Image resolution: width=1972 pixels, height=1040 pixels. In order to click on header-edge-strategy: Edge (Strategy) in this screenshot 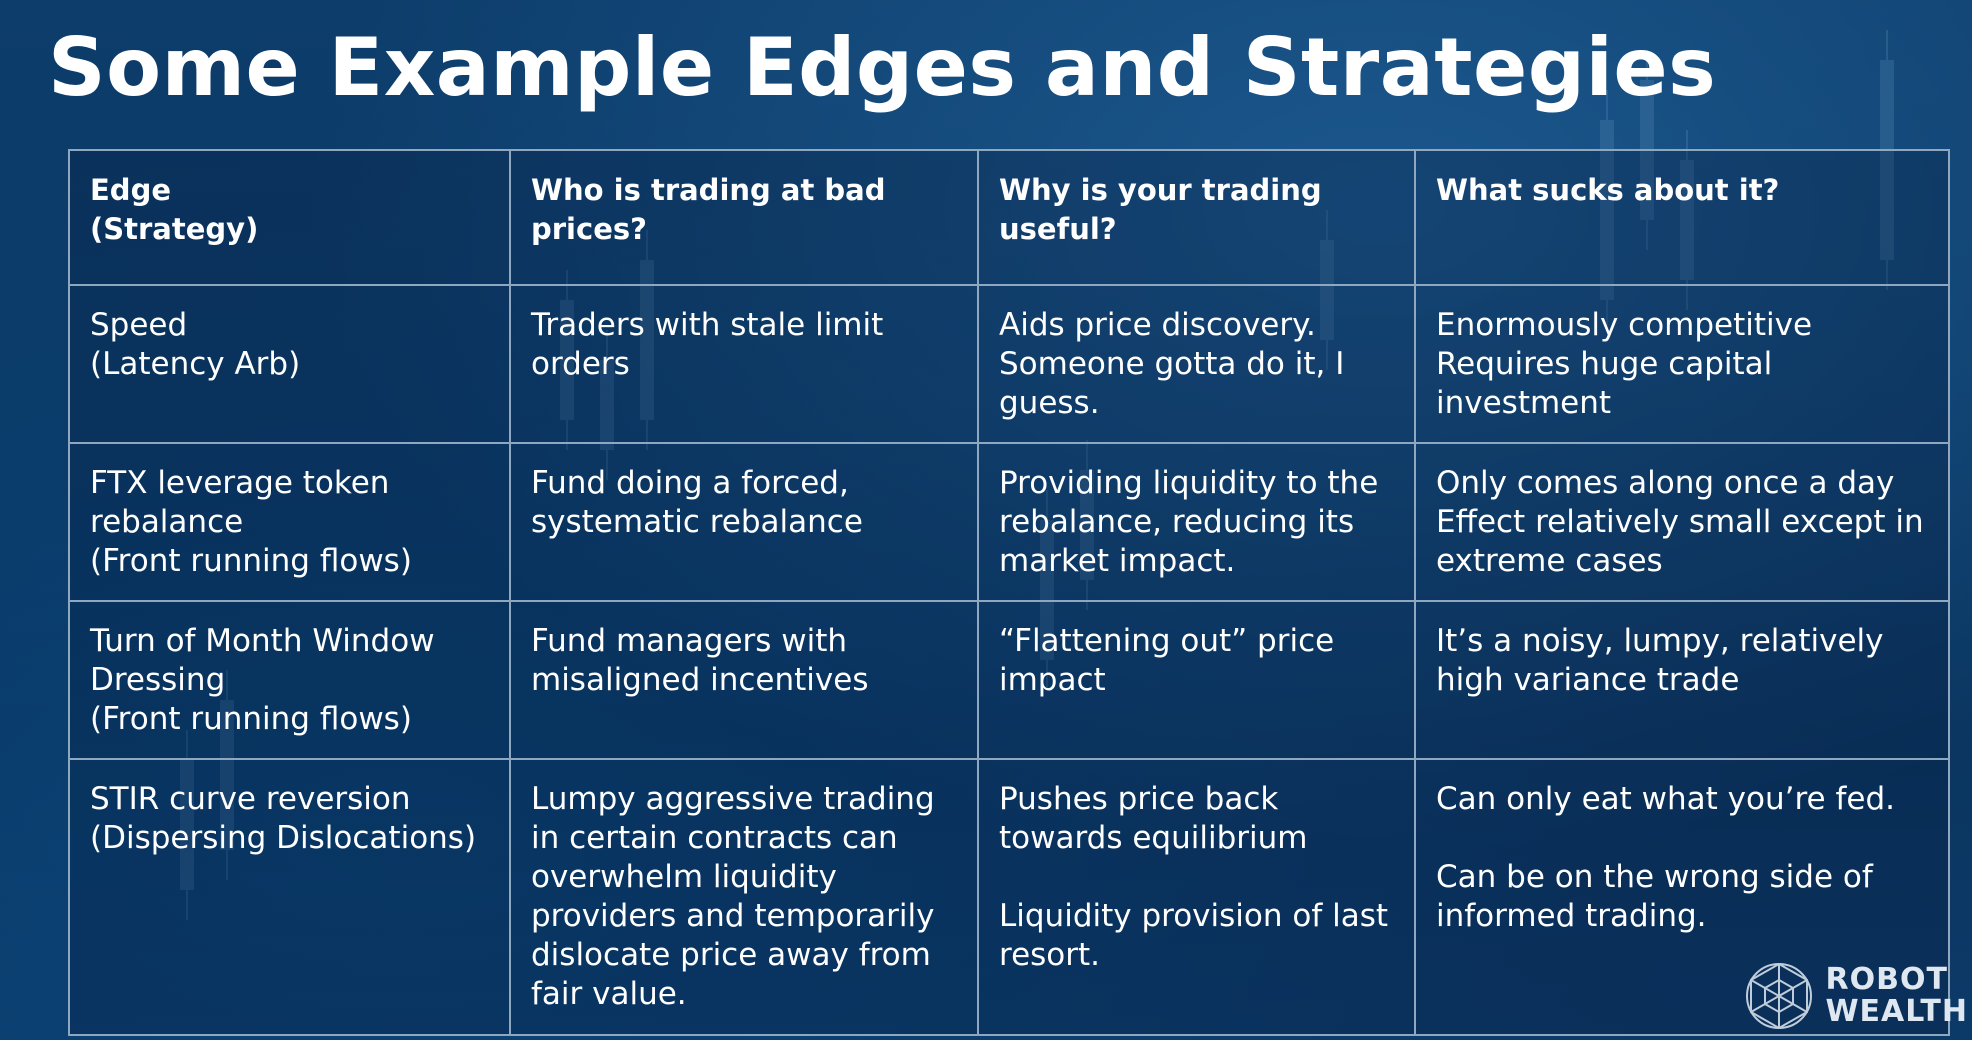, I will do `click(289, 217)`.